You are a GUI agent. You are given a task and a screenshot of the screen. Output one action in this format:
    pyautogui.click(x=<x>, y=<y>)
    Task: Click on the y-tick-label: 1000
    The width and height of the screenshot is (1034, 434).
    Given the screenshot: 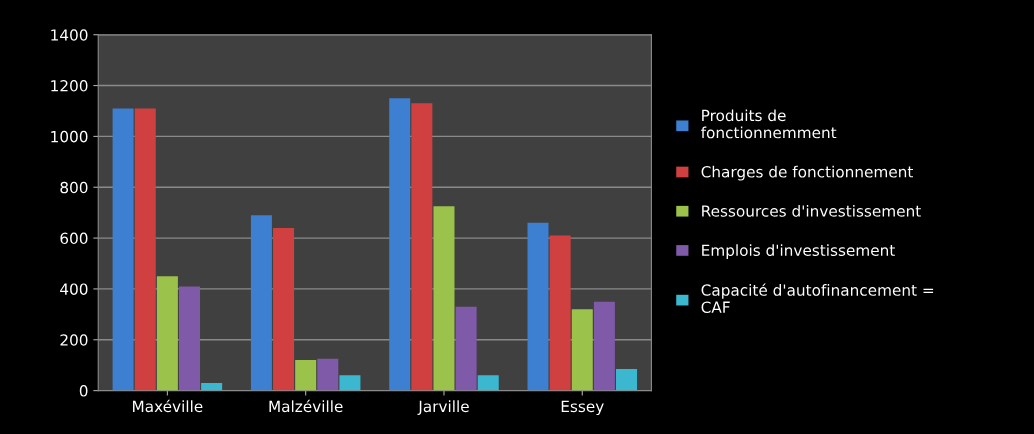 What is the action you would take?
    pyautogui.click(x=69, y=136)
    